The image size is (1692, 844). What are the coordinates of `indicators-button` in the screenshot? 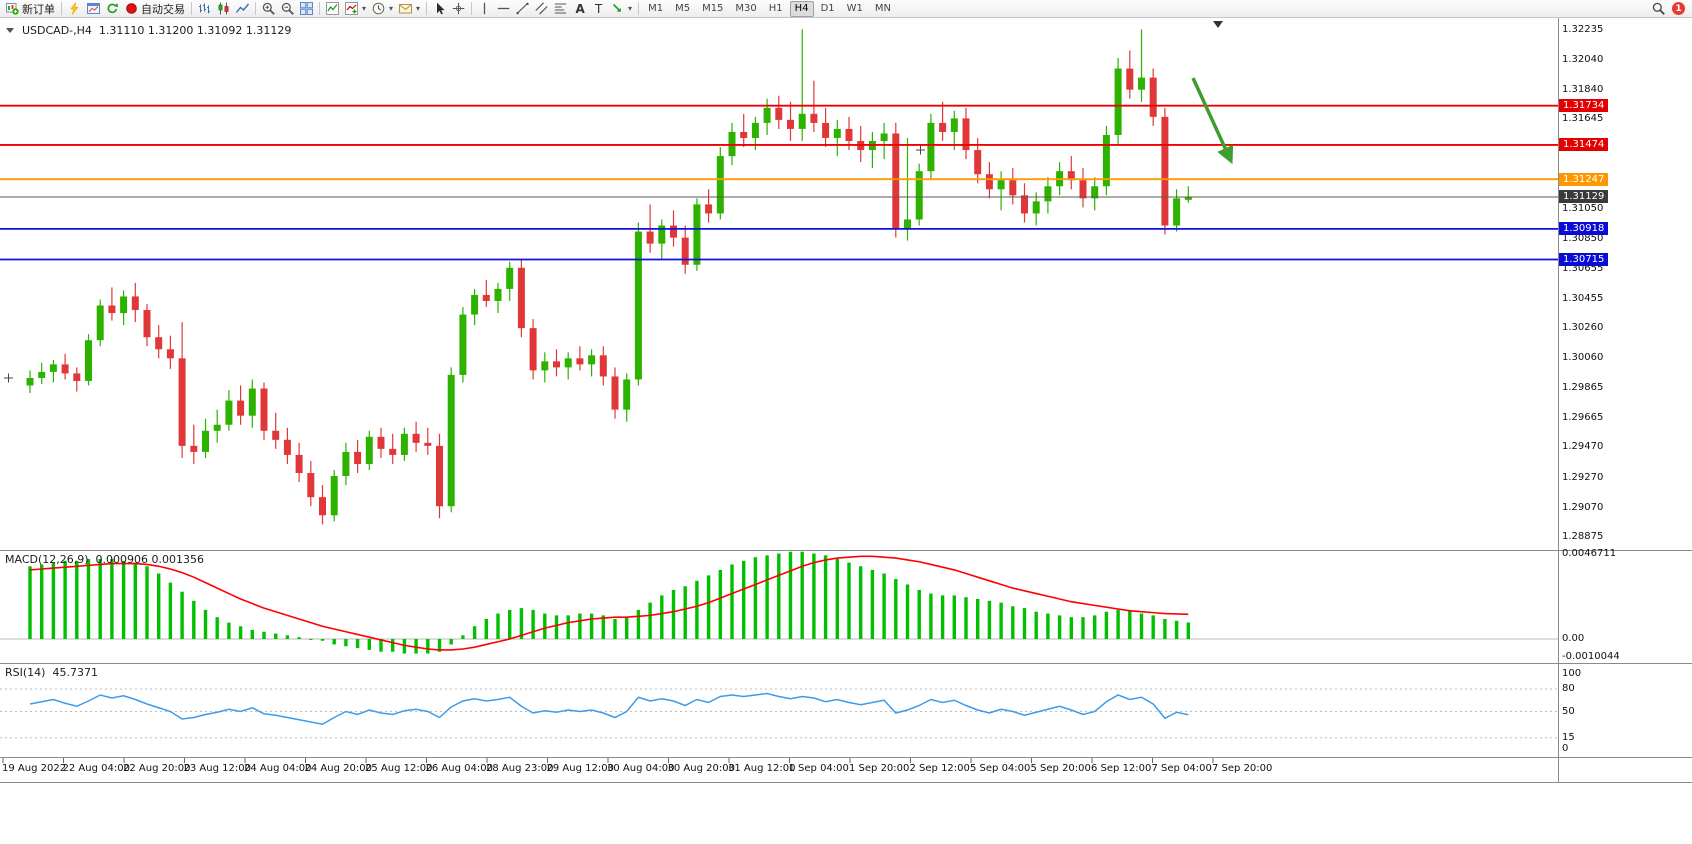 It's located at (332, 8).